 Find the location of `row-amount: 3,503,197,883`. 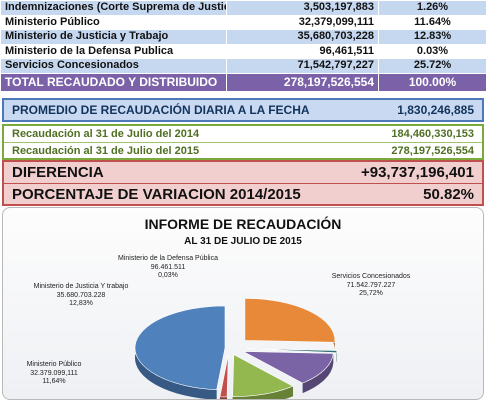

row-amount: 3,503,197,883 is located at coordinates (302, 8).